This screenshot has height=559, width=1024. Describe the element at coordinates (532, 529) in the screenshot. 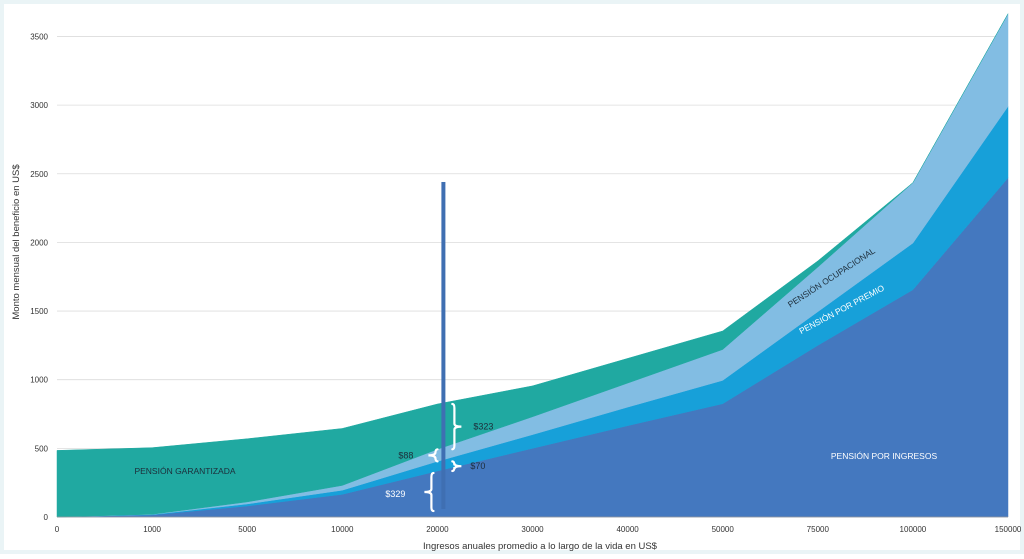

I see `x-tick-label: 30000` at that location.